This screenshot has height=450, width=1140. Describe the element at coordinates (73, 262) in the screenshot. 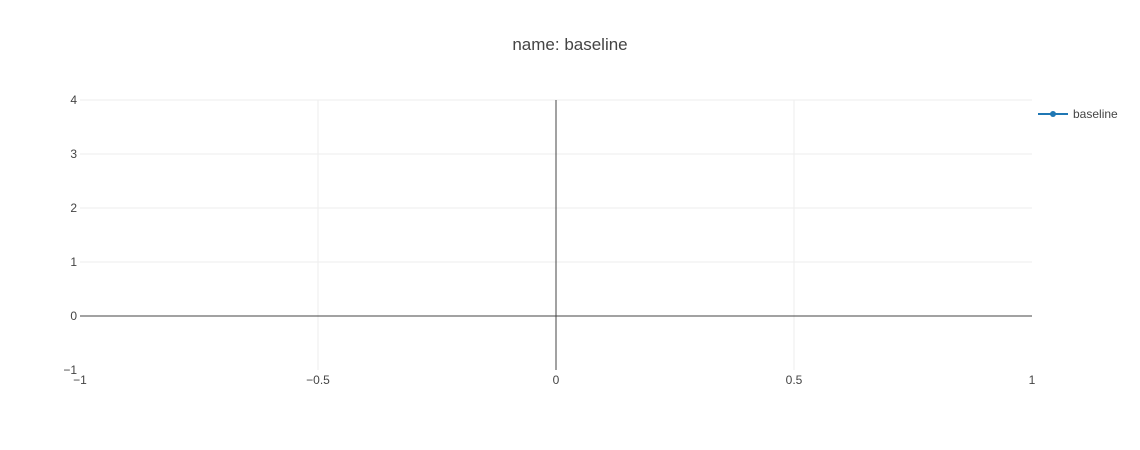

I see `y-tick-label: 1` at that location.